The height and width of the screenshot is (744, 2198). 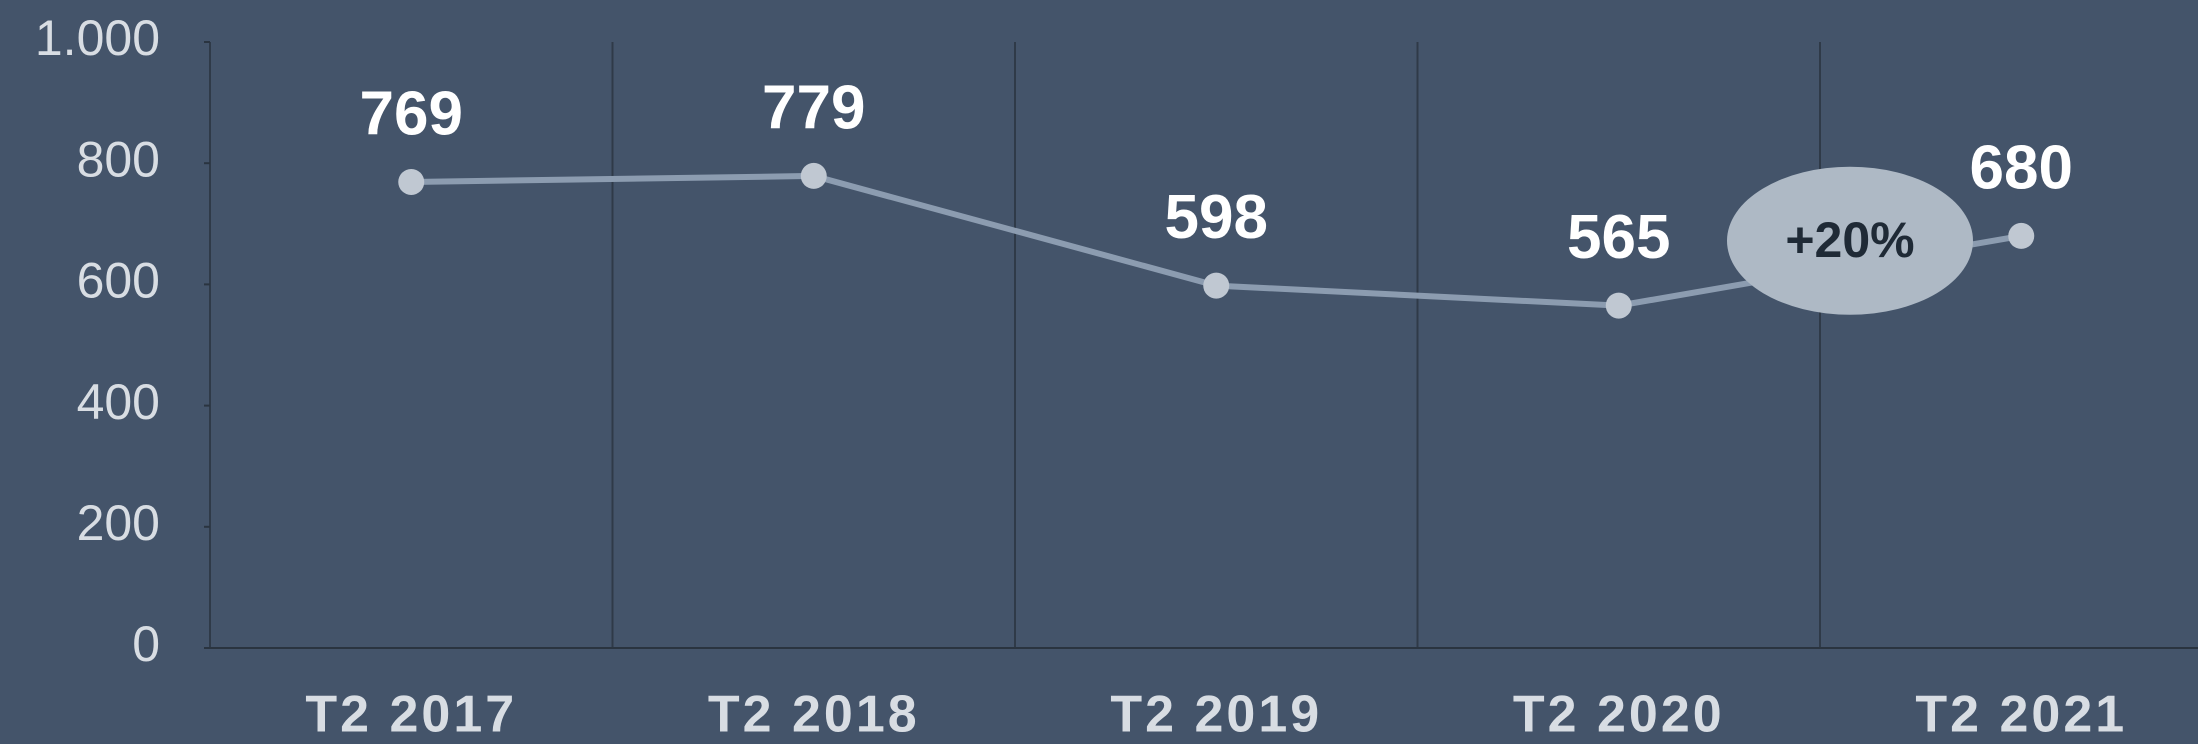 I want to click on annotation: +20%, so click(x=1849, y=240).